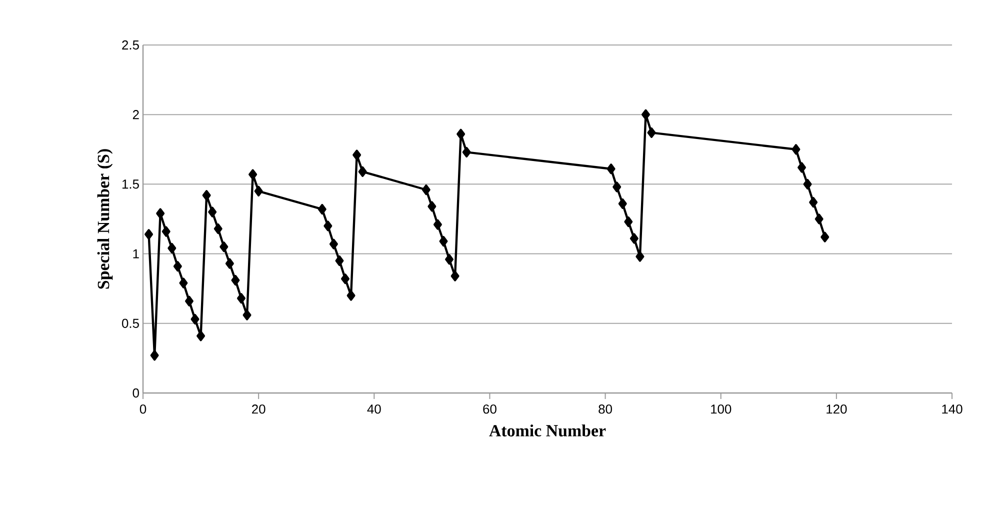 The image size is (987, 520). Describe the element at coordinates (135, 393) in the screenshot. I see `y-tick-label: 0` at that location.